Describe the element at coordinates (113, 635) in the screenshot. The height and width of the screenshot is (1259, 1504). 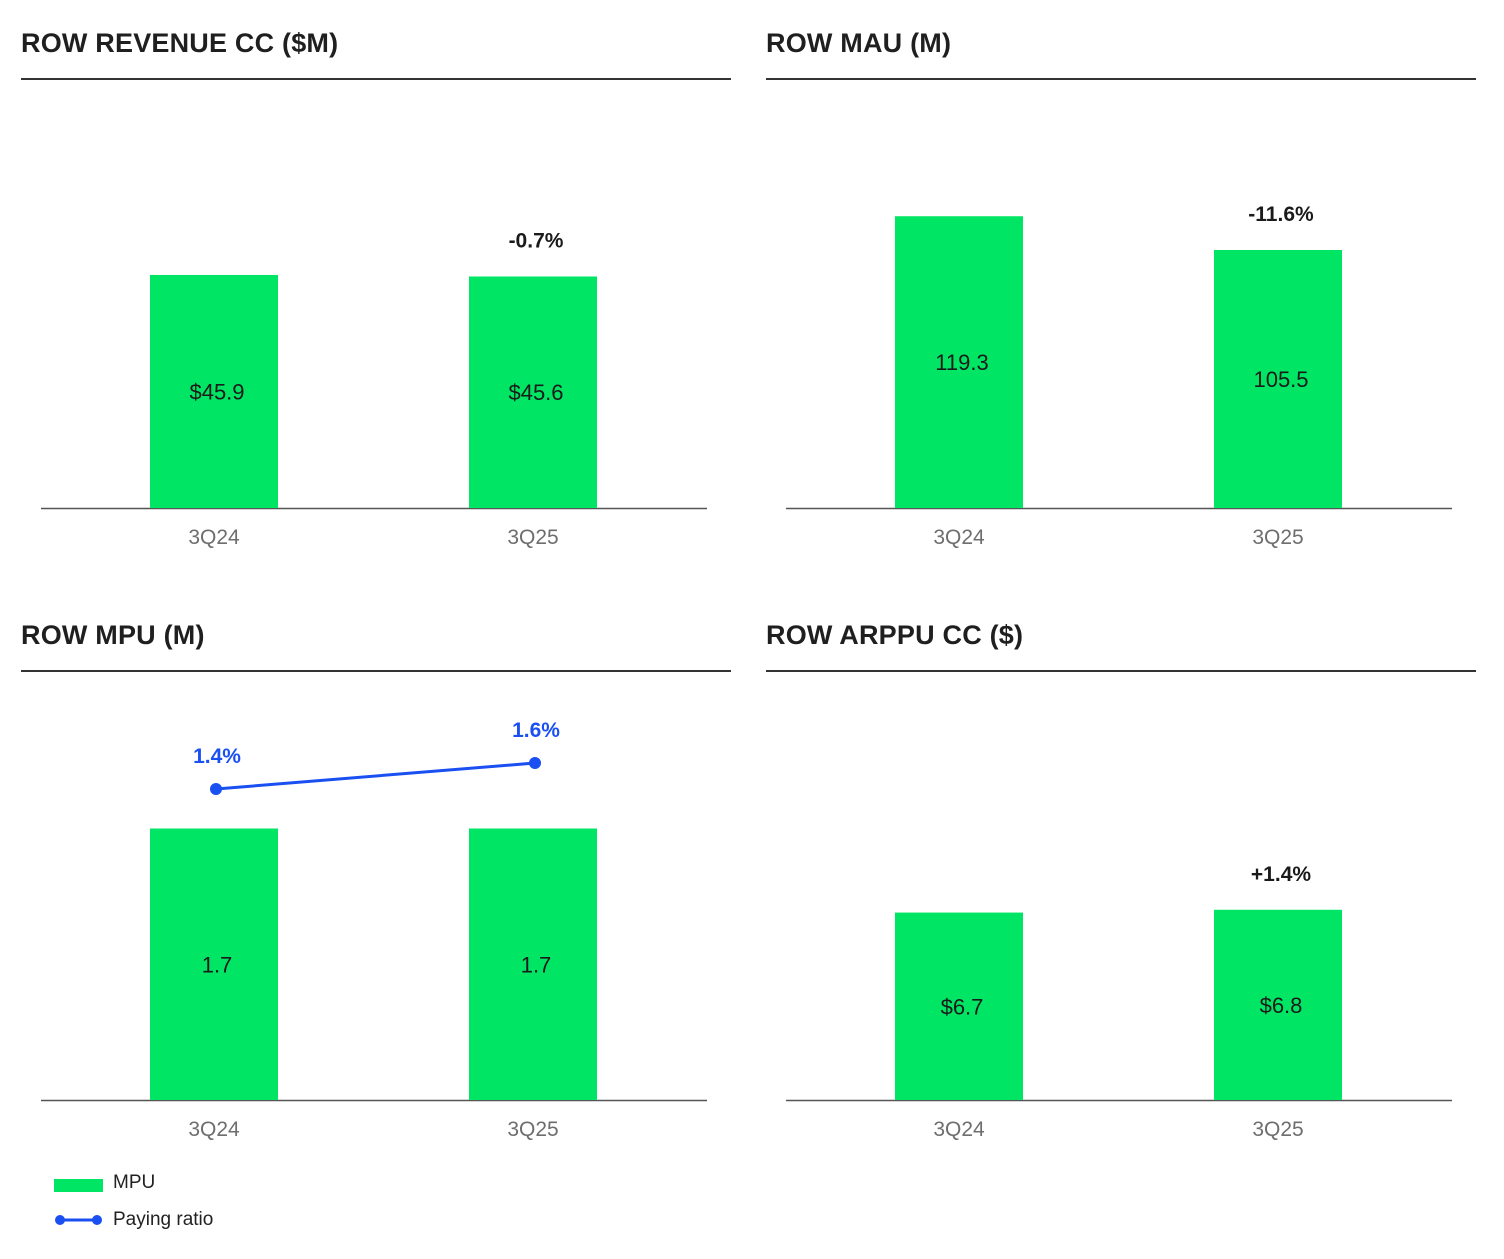
I see `mpu-chart-title: ROW MPU (M)` at that location.